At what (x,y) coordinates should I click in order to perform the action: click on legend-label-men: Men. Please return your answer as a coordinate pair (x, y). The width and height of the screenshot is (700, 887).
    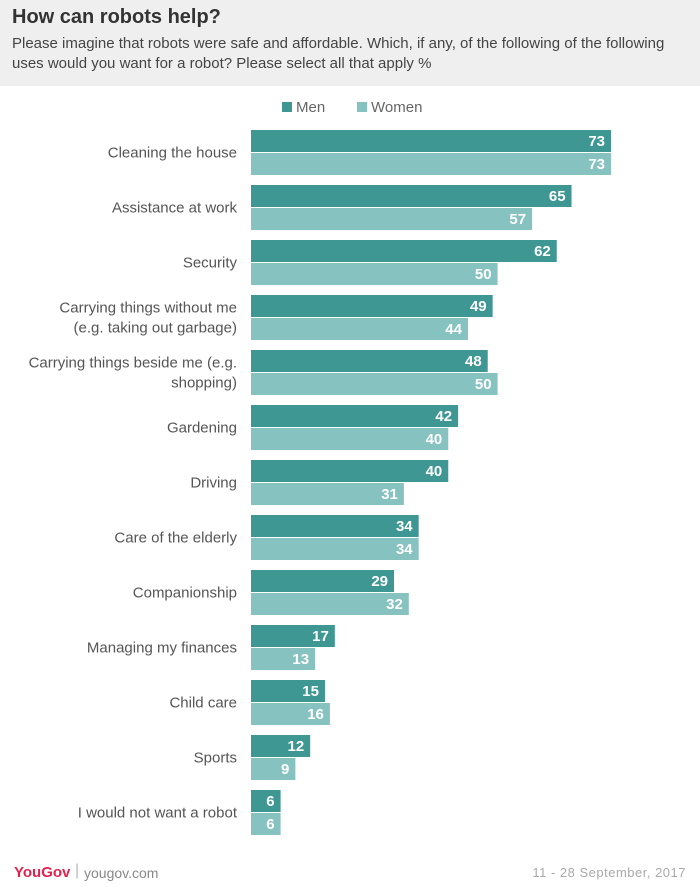
    Looking at the image, I should click on (311, 107).